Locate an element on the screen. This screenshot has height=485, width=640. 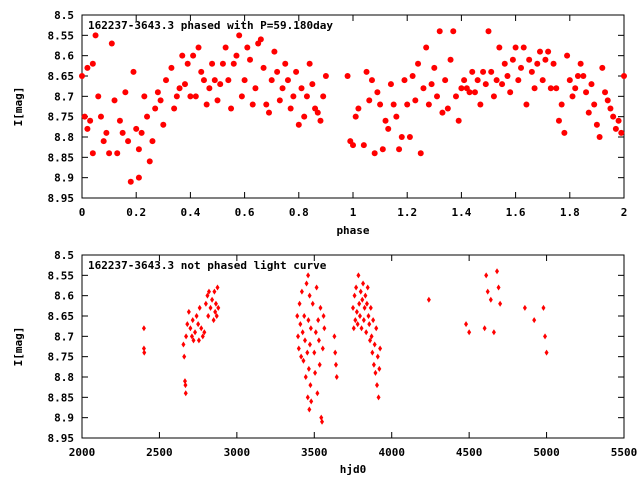
y-axis-label: I[mag] is located at coordinates (18, 107).